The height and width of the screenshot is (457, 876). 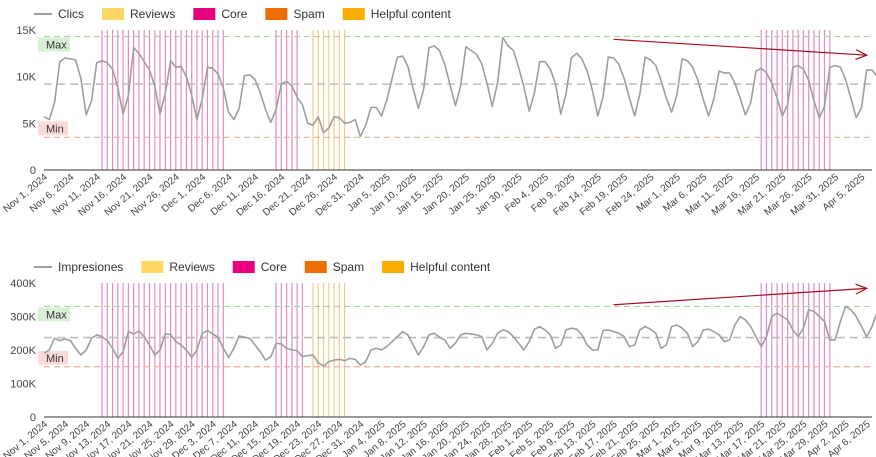 I want to click on impressions-helpful-update-band, so click(x=329, y=350).